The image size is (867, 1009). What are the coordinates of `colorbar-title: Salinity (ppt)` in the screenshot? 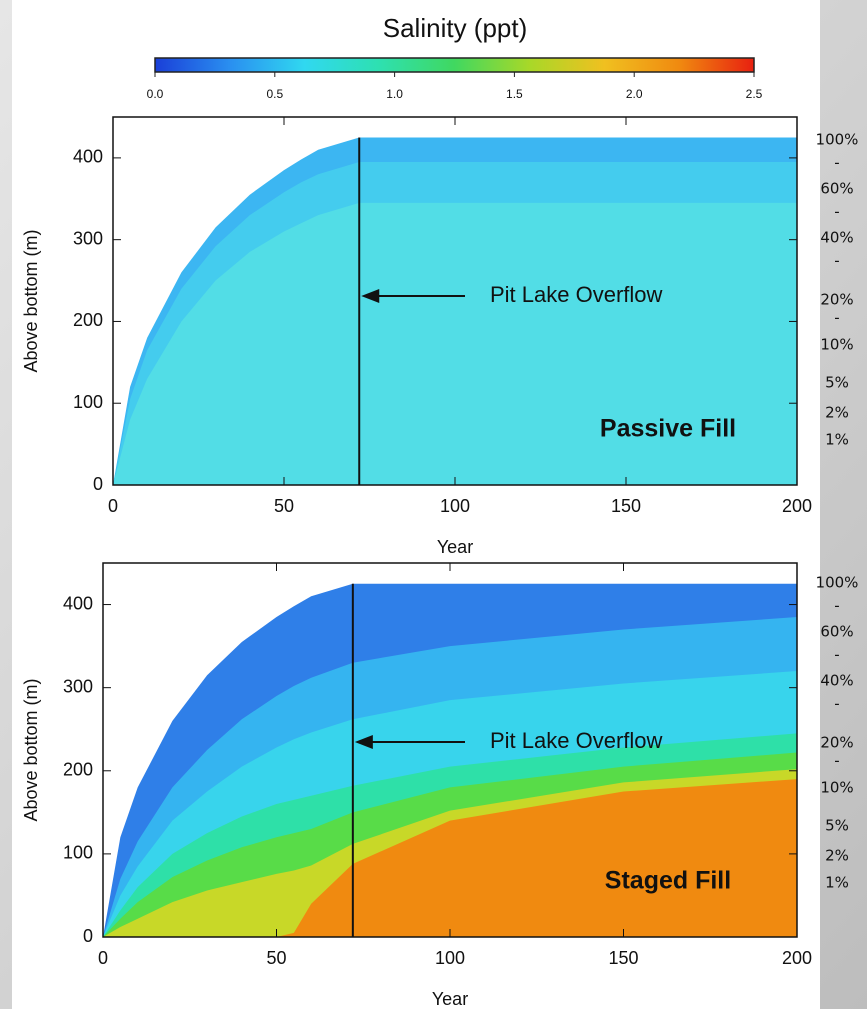 It's located at (455, 28).